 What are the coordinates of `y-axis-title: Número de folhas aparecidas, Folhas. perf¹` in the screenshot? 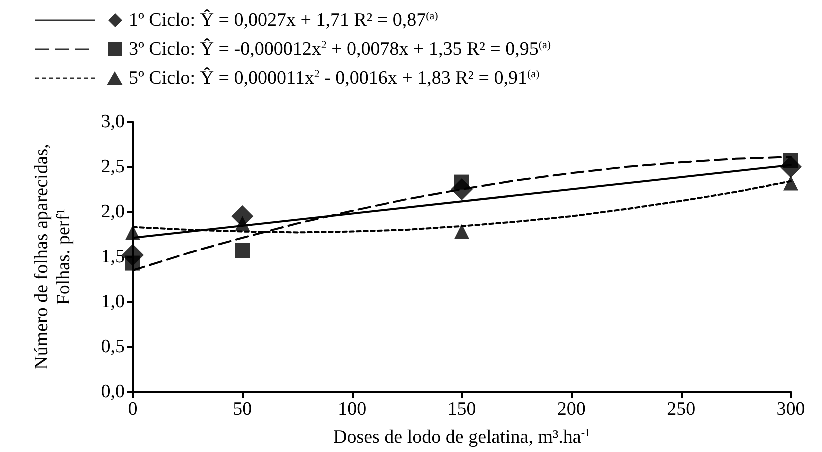 It's located at (53, 257).